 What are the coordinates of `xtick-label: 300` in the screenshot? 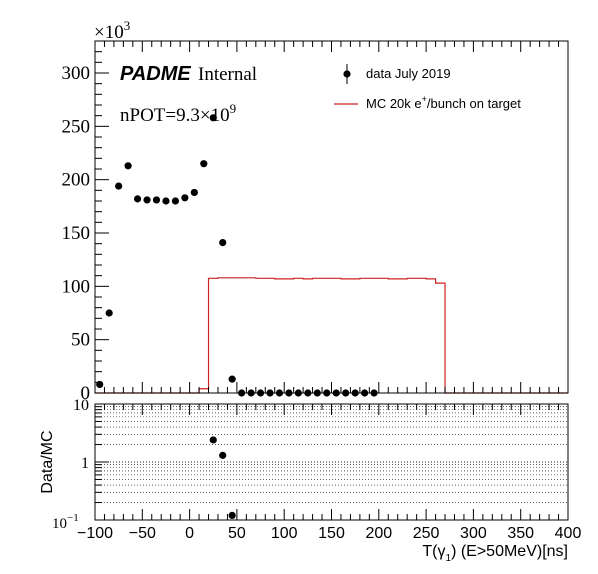 It's located at (473, 533).